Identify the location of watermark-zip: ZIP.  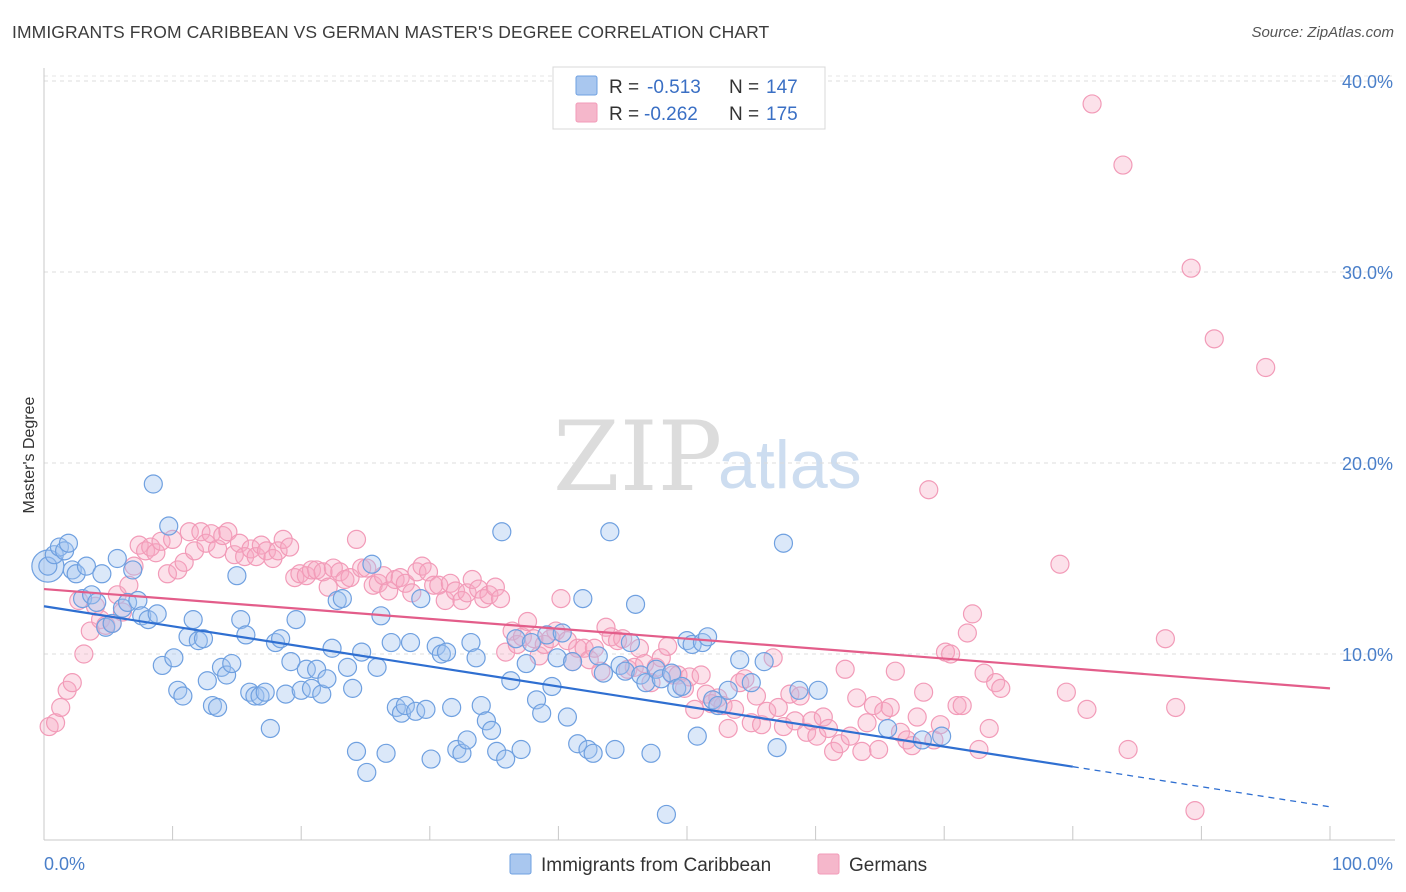
(637, 457).